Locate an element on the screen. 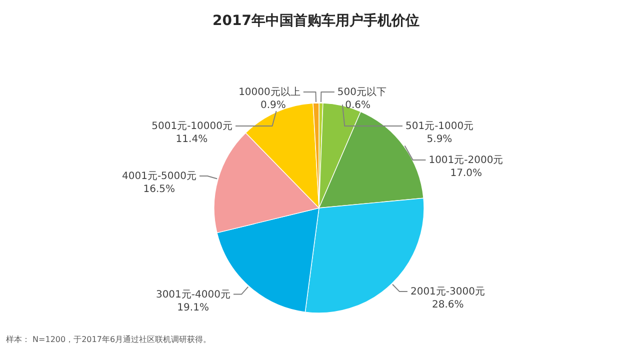  data-label: 28.6% is located at coordinates (448, 305).